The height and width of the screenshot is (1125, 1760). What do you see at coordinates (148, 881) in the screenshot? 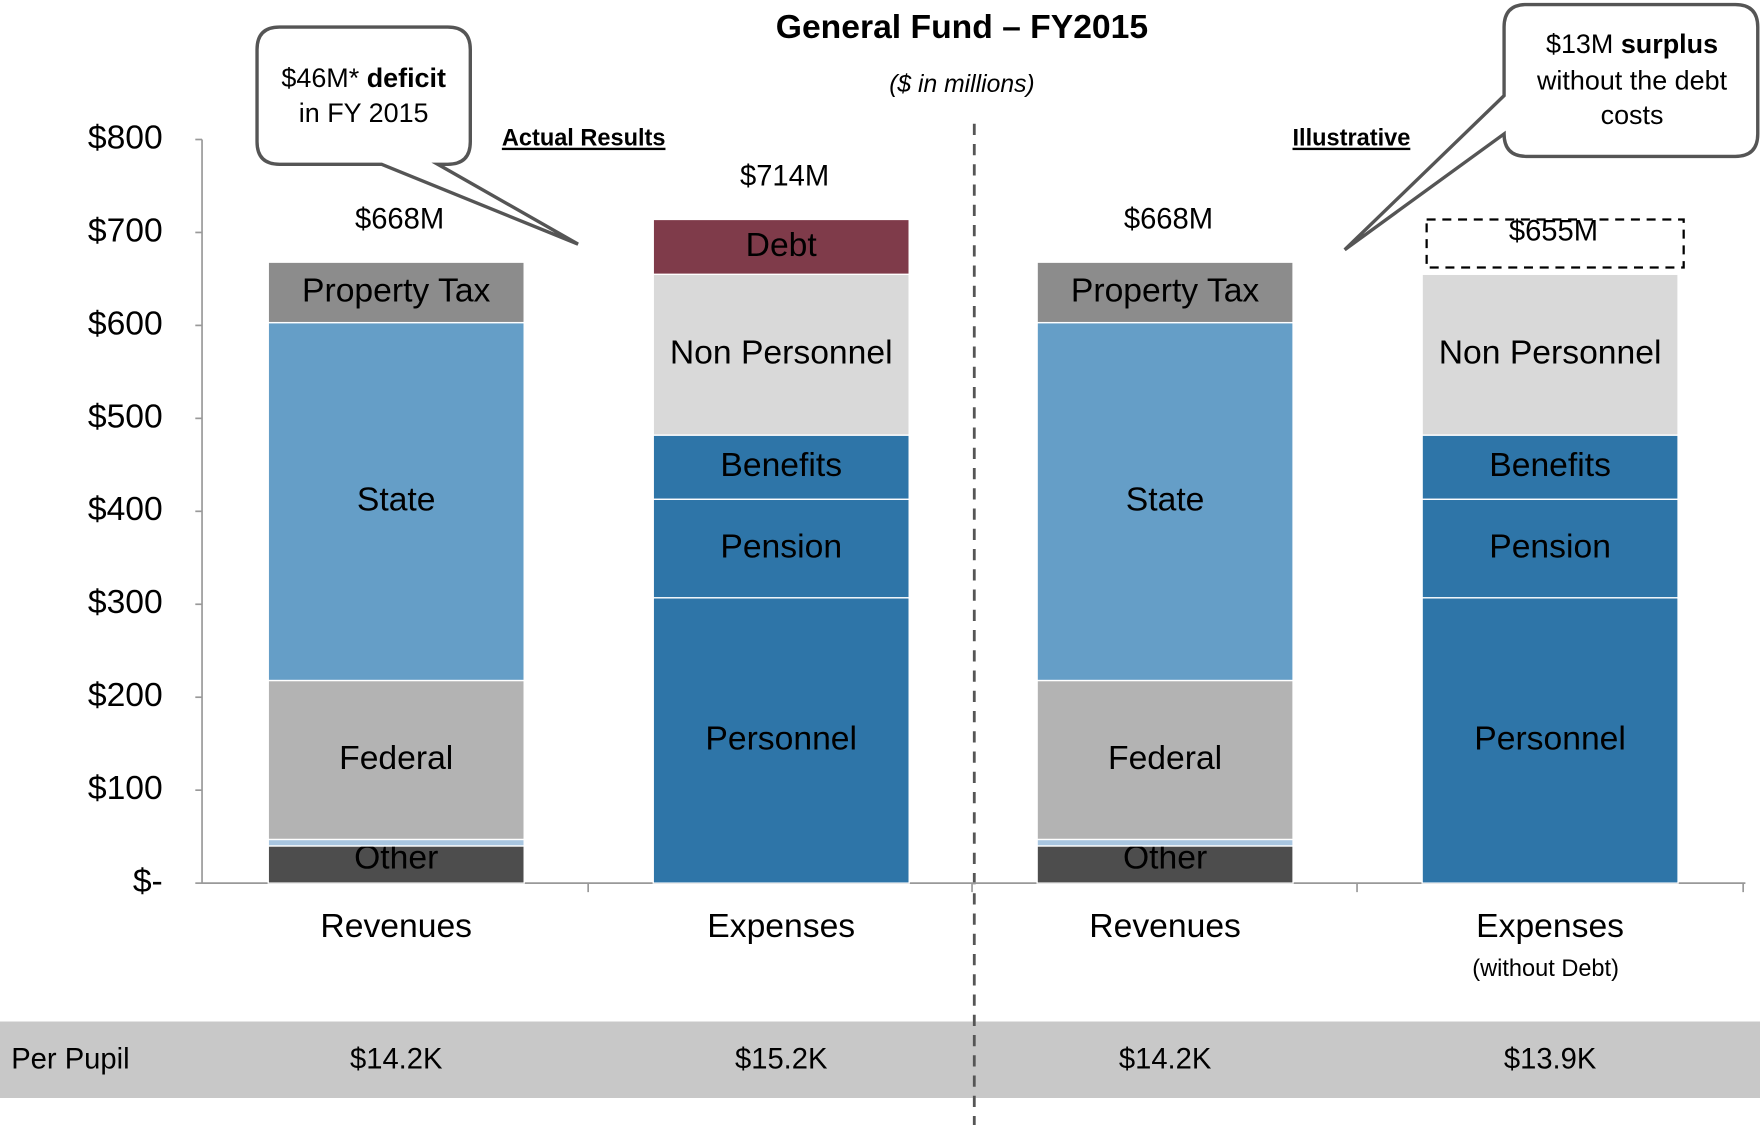
I see `y-tick-label: $-` at bounding box center [148, 881].